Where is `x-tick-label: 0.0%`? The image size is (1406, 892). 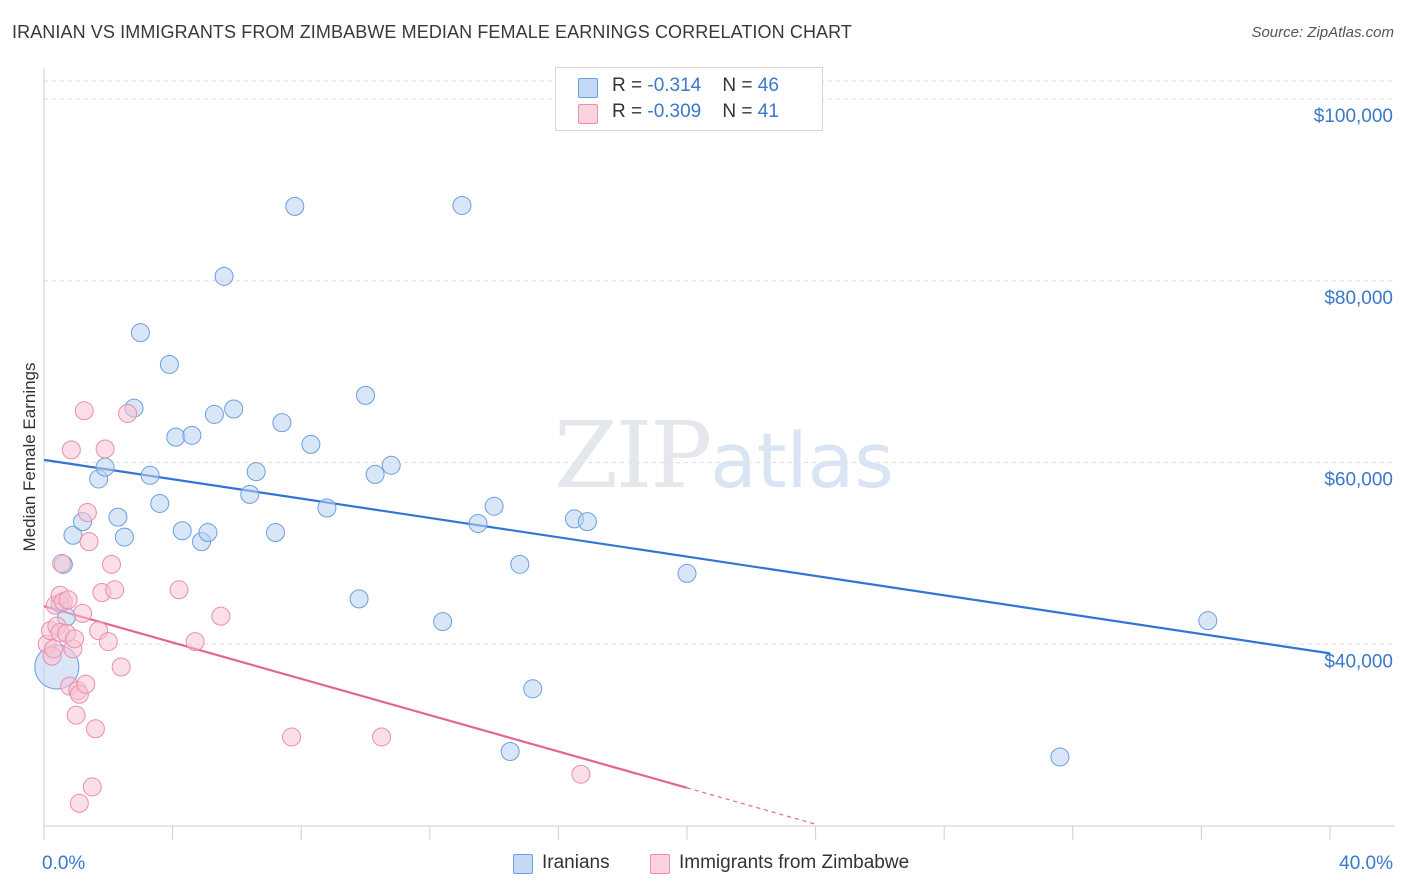 x-tick-label: 0.0% is located at coordinates (63, 863).